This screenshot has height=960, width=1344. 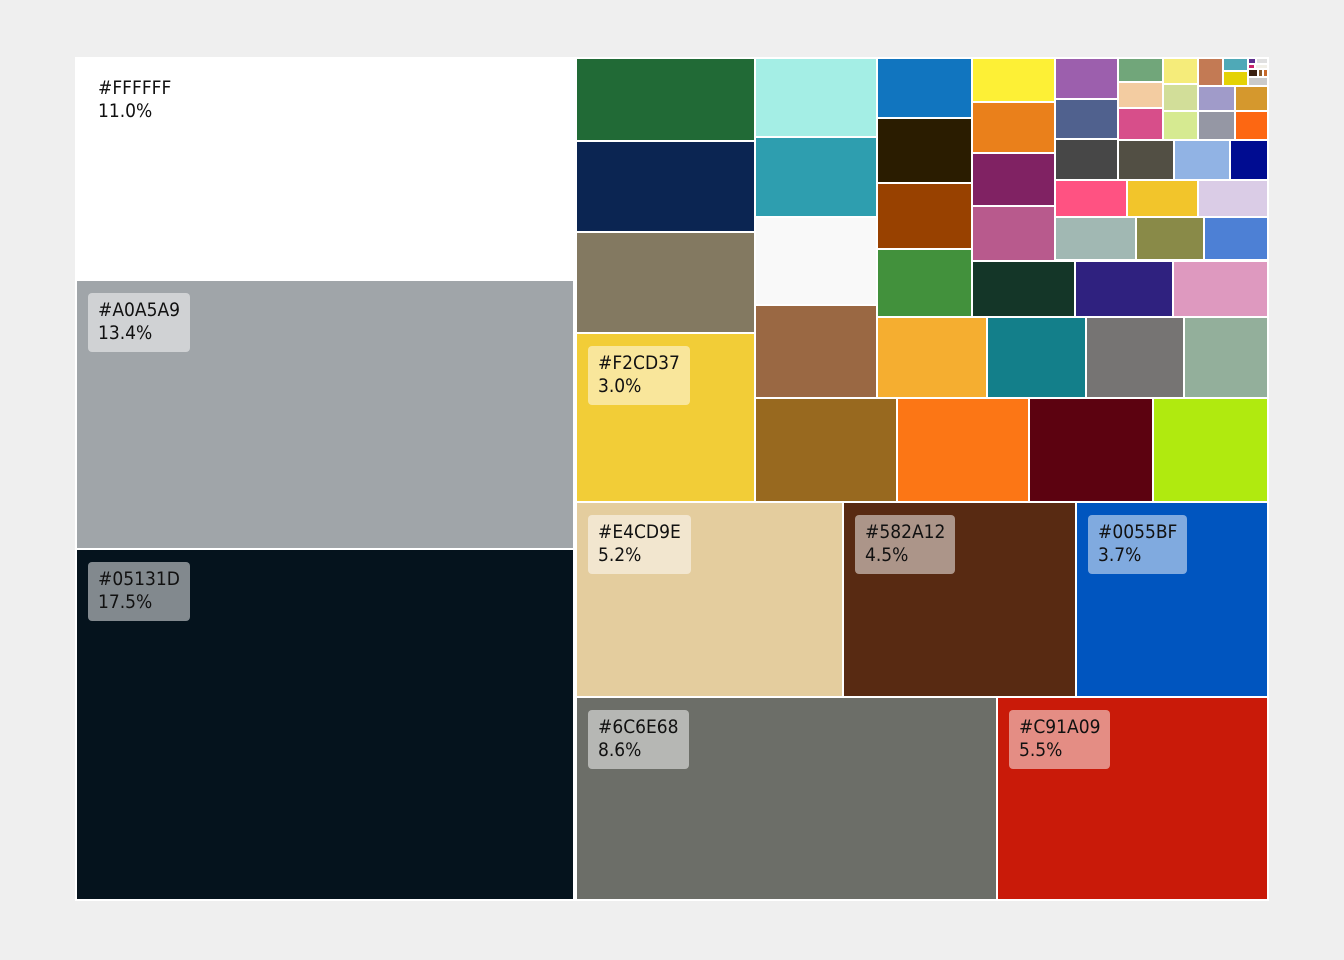 I want to click on tile-hex-label: #E4CD9E, so click(x=639, y=532).